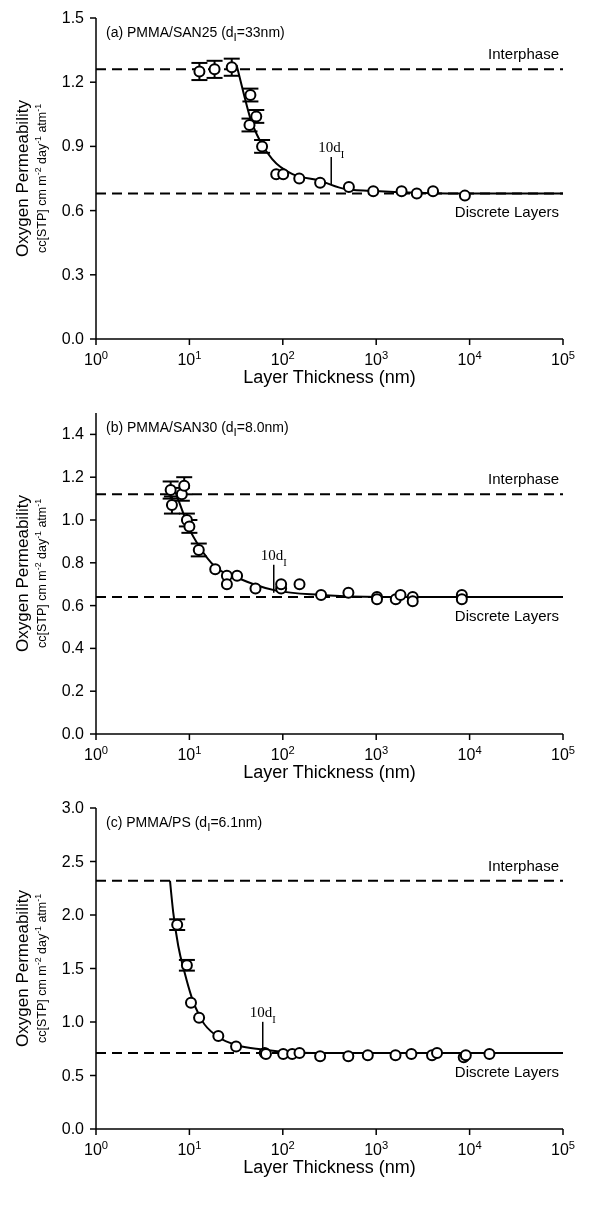 The width and height of the screenshot is (589, 1211). Describe the element at coordinates (73, 146) in the screenshot. I see `y-tick-label: 0.9` at that location.